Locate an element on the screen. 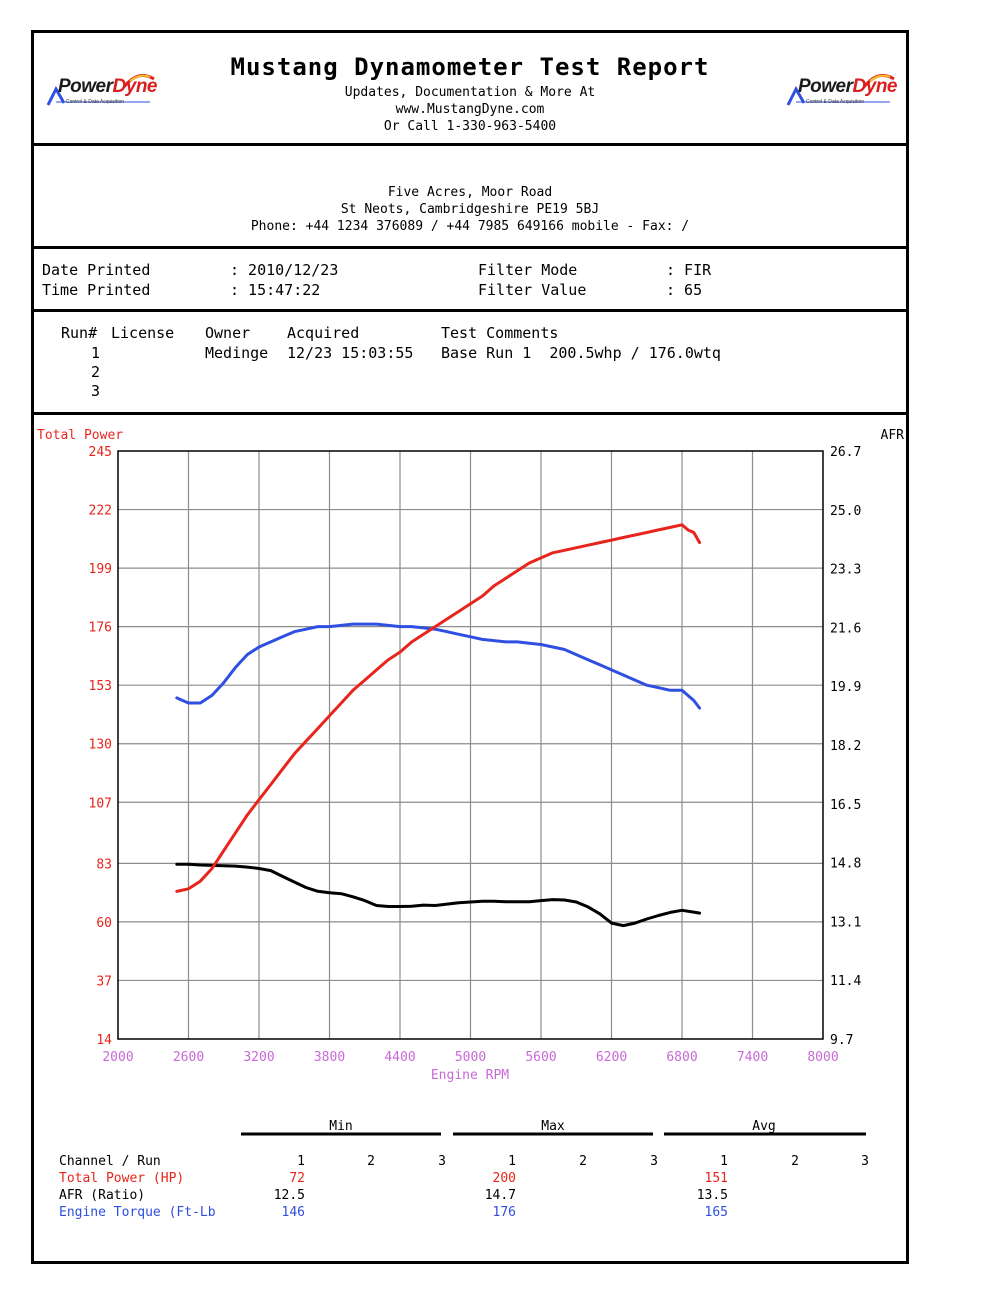 The width and height of the screenshot is (1000, 1294). y-right-tick-label: 18.2 is located at coordinates (845, 746).